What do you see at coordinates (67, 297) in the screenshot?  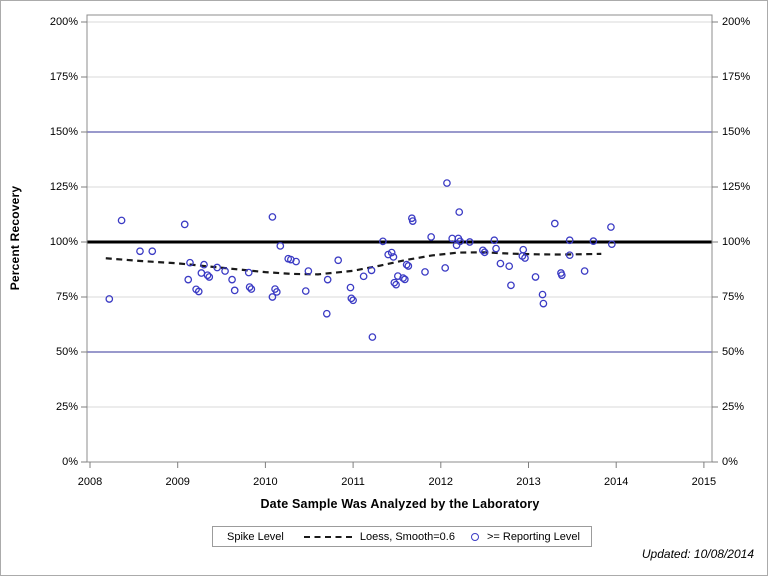 I see `y-tick-label: 75%` at bounding box center [67, 297].